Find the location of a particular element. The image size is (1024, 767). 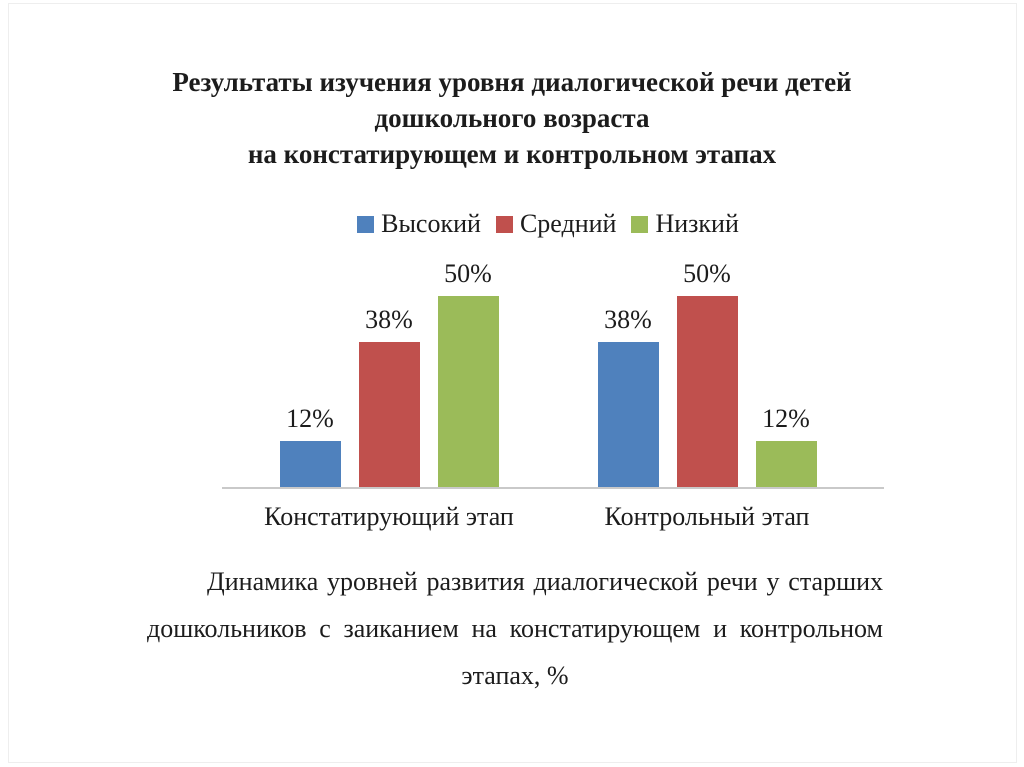

chart-legend: Высокий Средний Низкий is located at coordinates (548, 224).